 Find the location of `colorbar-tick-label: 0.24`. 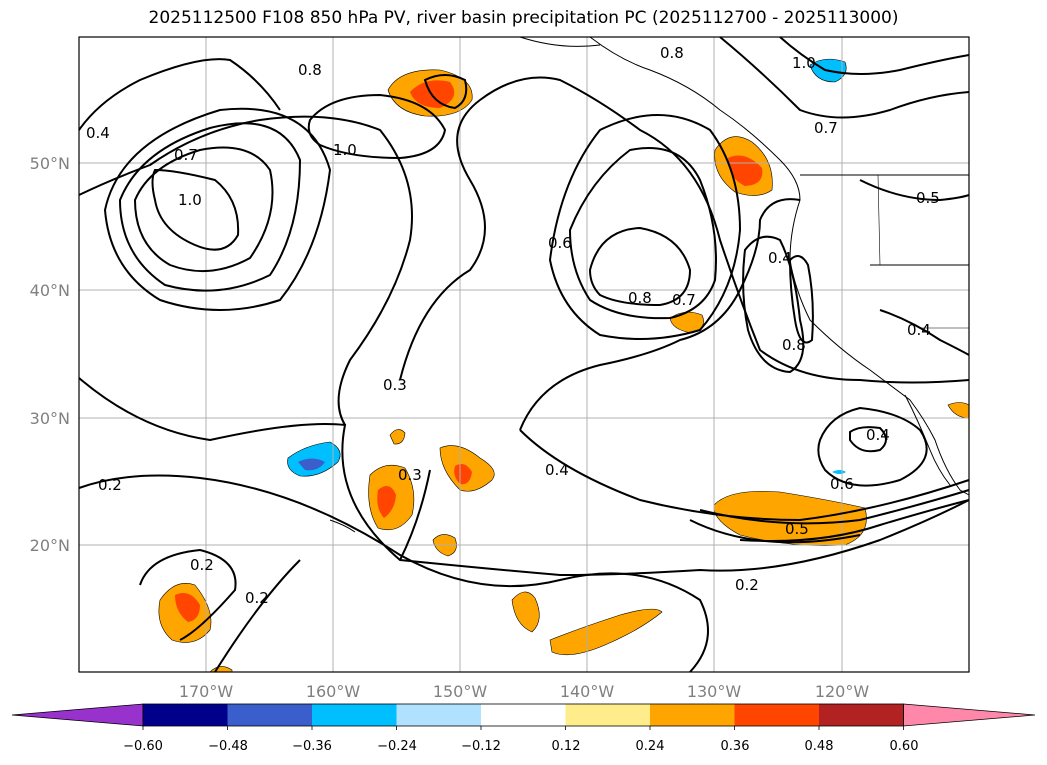

colorbar-tick-label: 0.24 is located at coordinates (650, 746).